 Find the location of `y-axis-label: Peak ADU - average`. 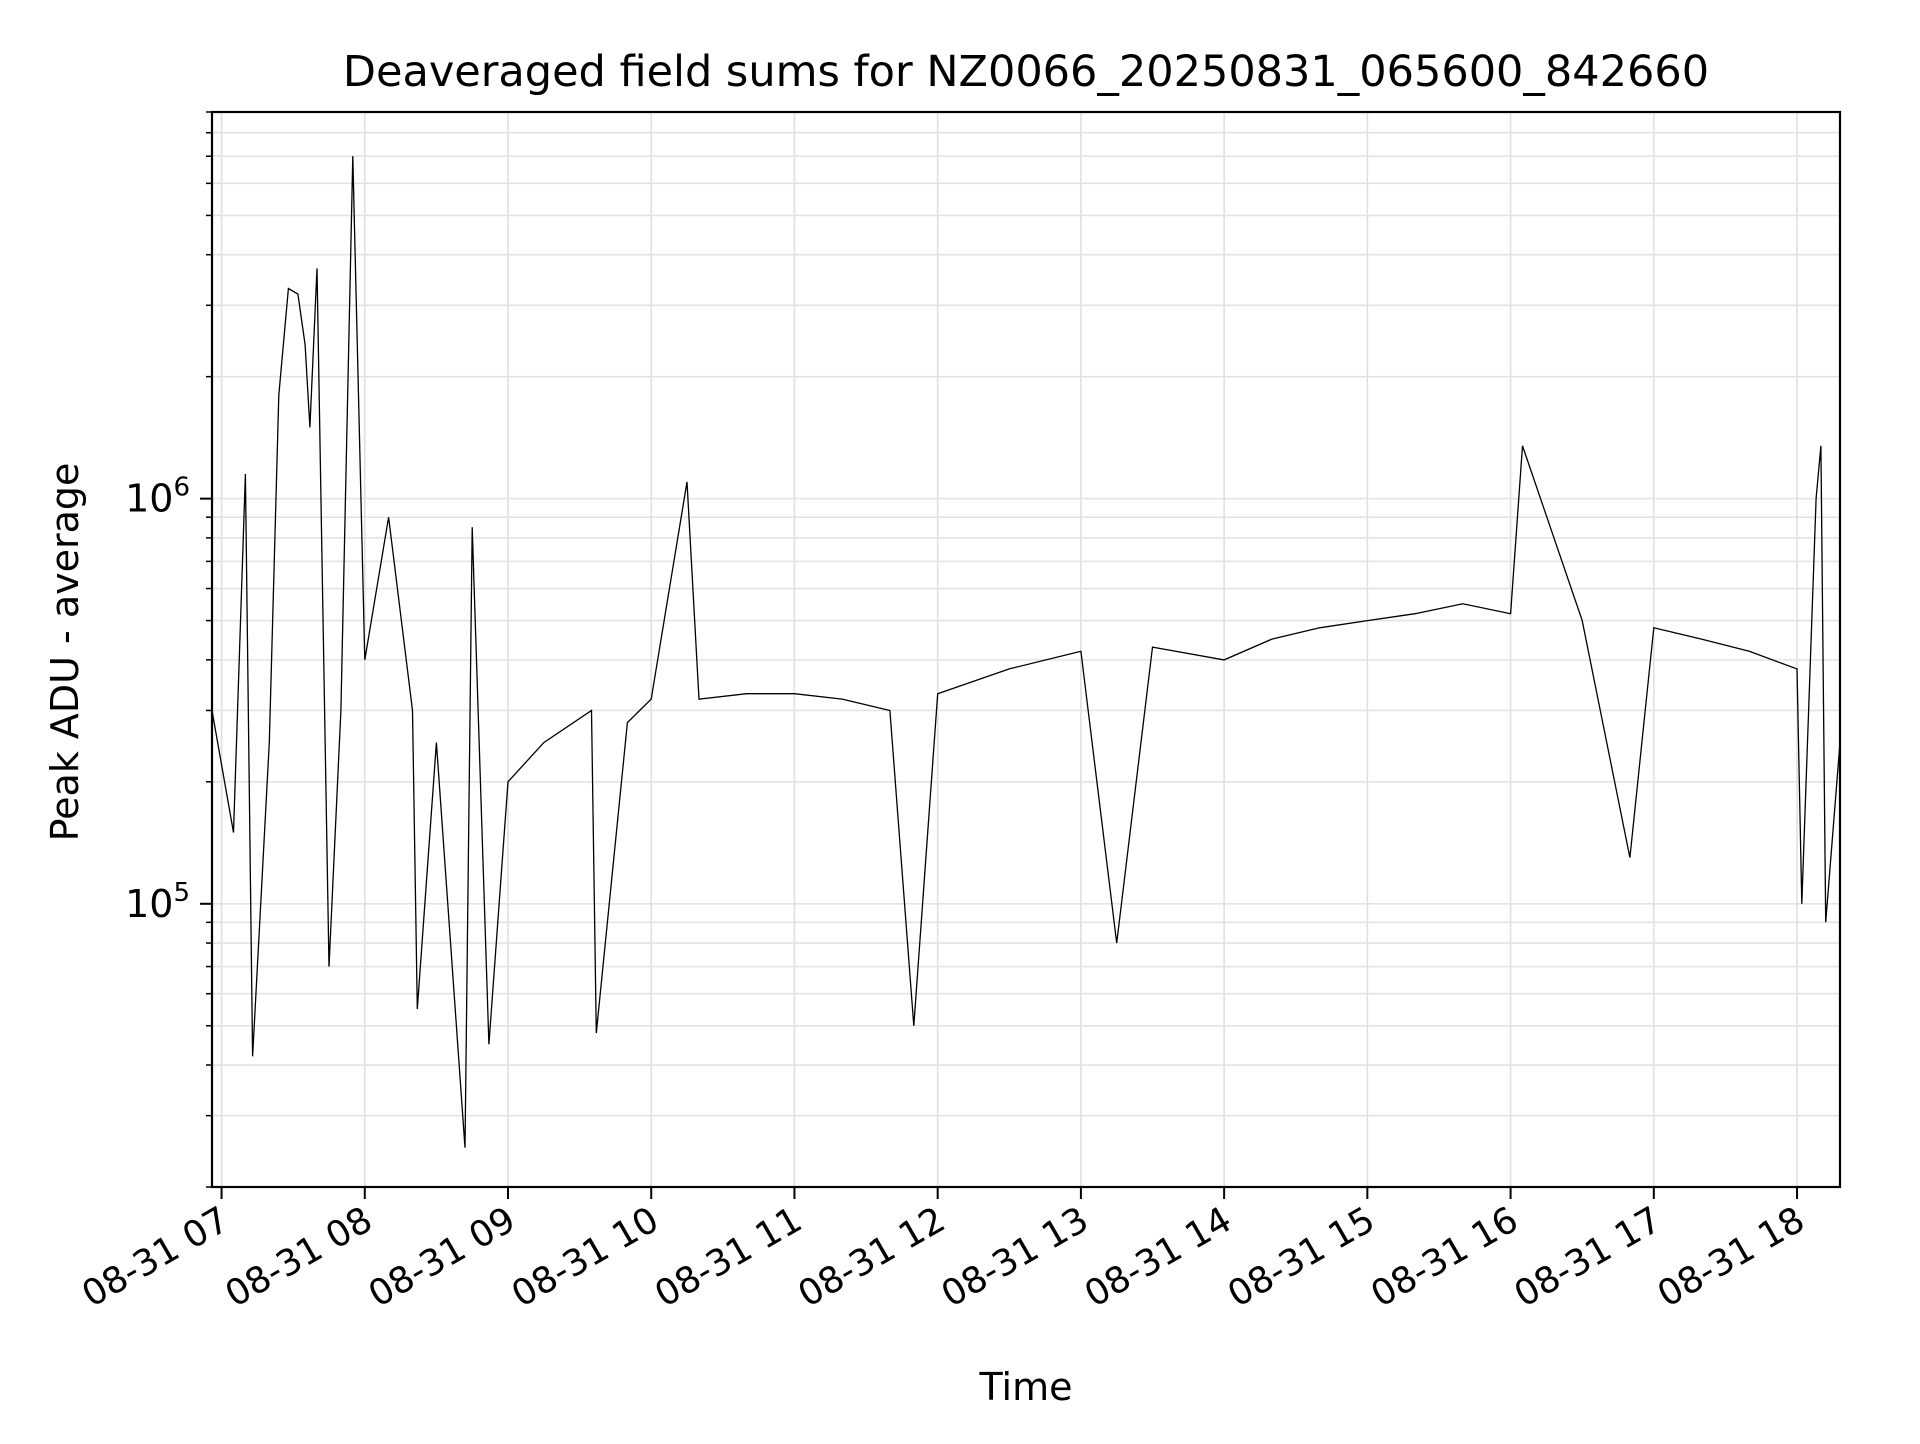

y-axis-label: Peak ADU - average is located at coordinates (65, 652).